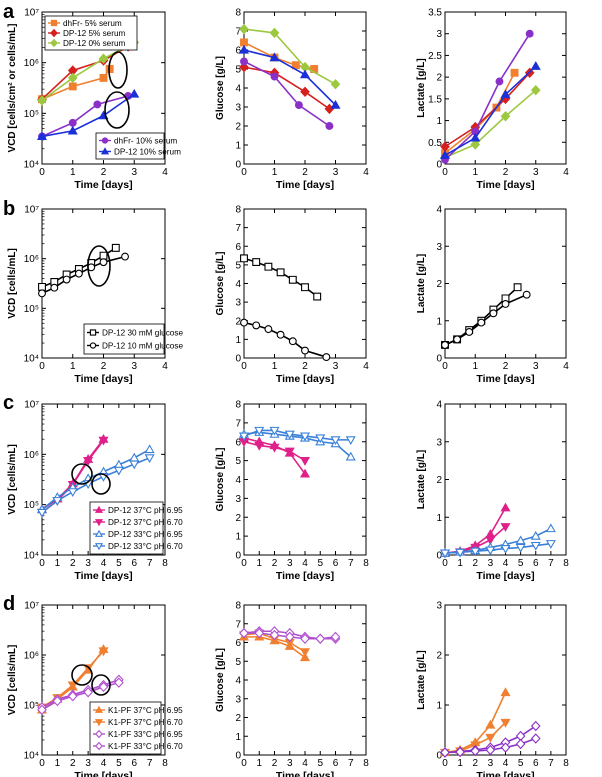 Image resolution: width=602 pixels, height=777 pixels. I want to click on y-tick-label: 10⁷, so click(31, 210).